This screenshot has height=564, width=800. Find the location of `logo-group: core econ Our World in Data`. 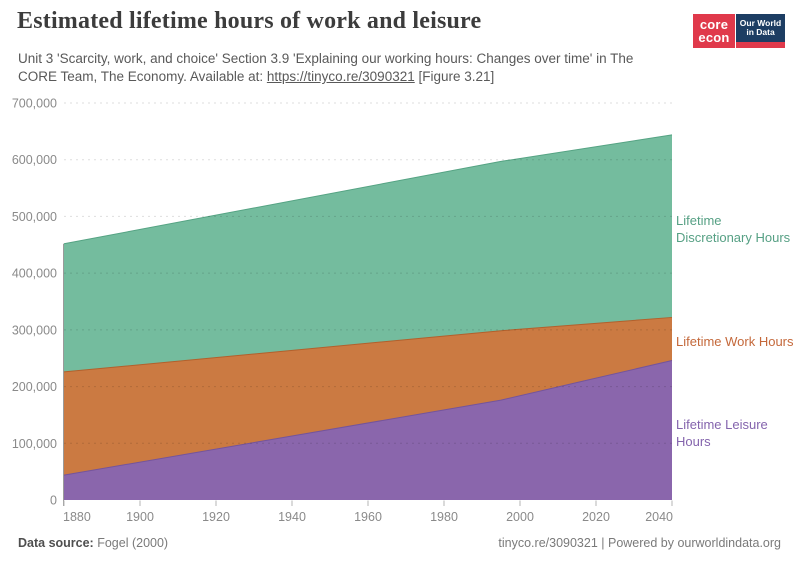

logo-group: core econ Our World in Data is located at coordinates (739, 31).